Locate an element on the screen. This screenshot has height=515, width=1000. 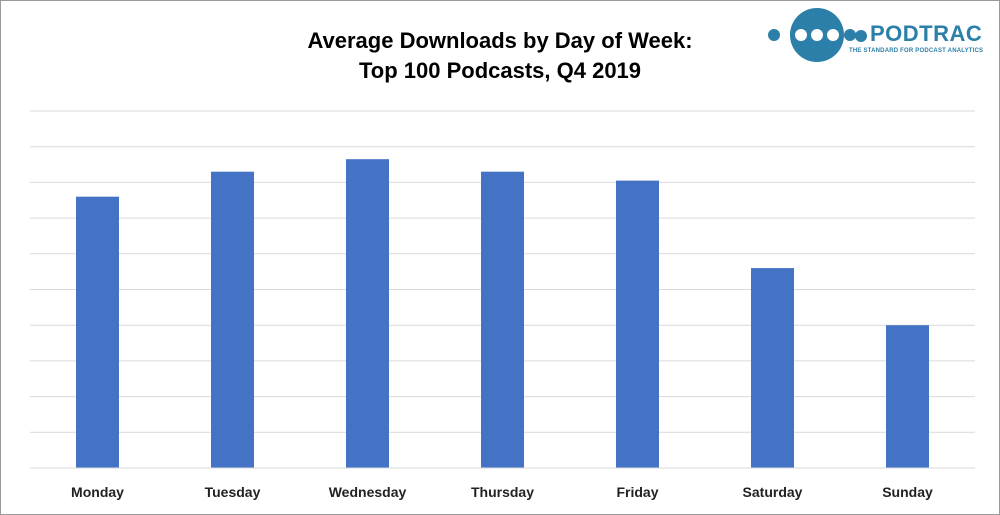
logo-tagline: THE STANDARD FOR PODCAST ANALYTICS is located at coordinates (916, 51).